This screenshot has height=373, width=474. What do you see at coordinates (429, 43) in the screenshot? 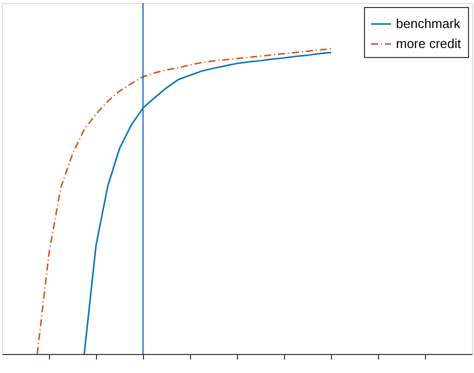
I see `legend-label: more credit` at bounding box center [429, 43].